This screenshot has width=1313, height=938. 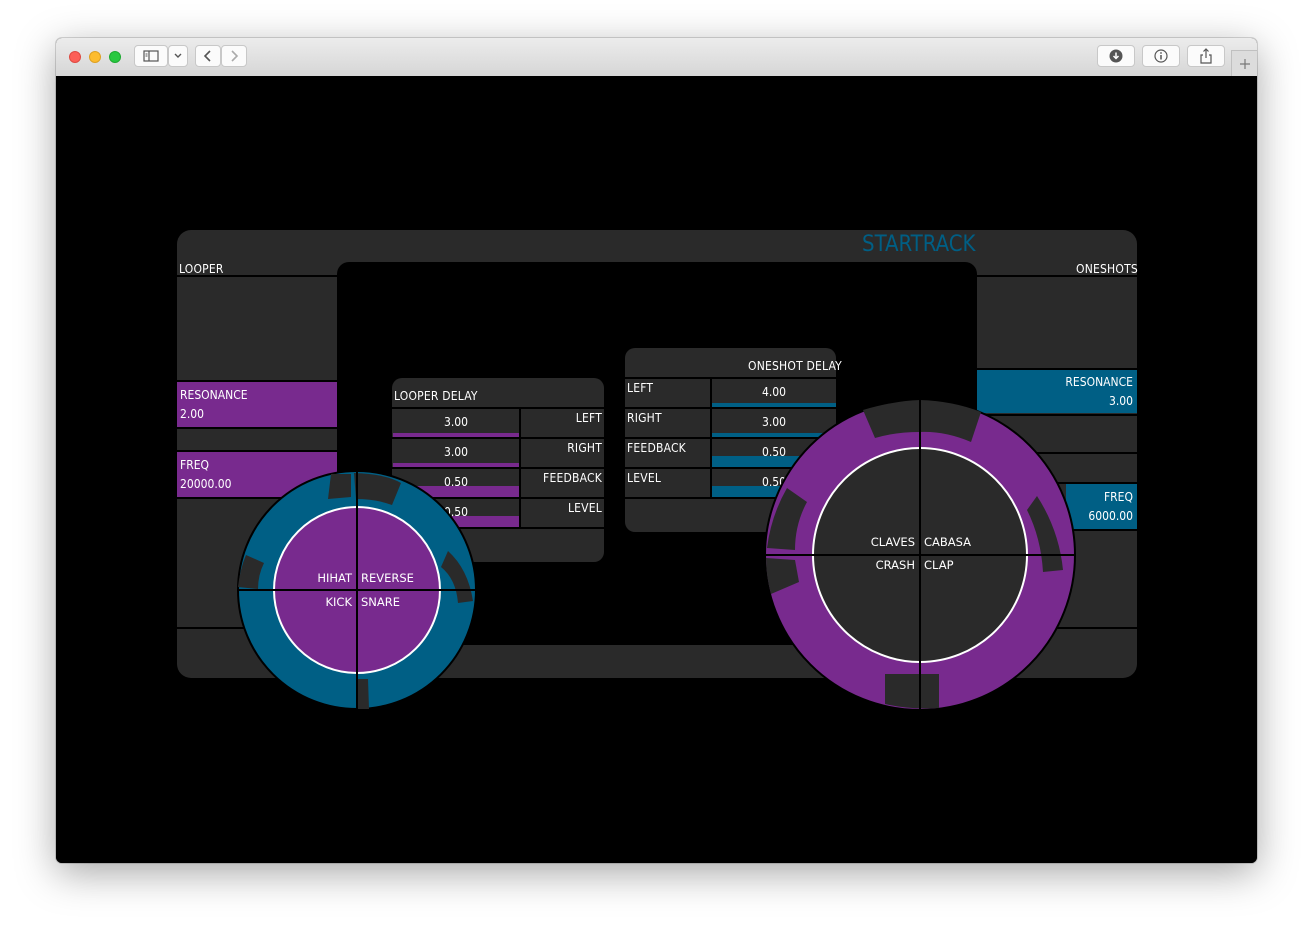 What do you see at coordinates (939, 565) in the screenshot?
I see `clap-label: CLAP` at bounding box center [939, 565].